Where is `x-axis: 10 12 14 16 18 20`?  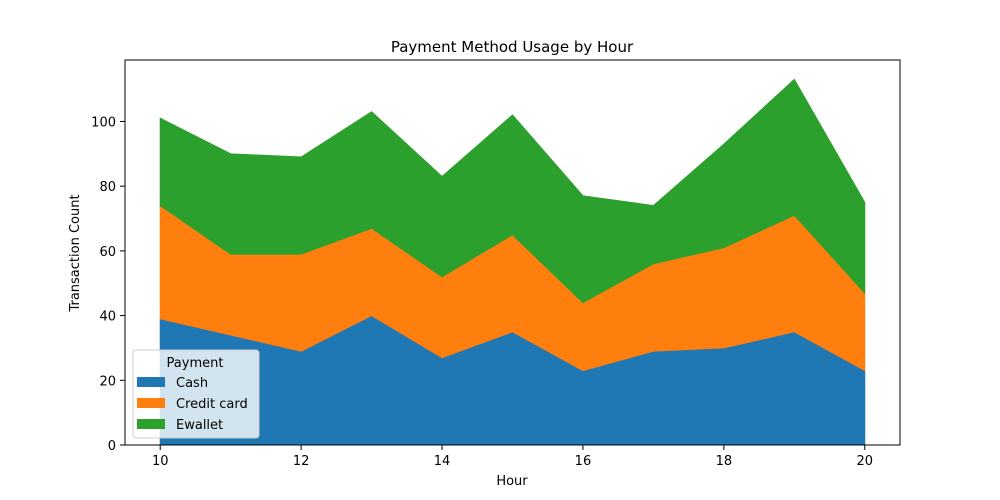 x-axis: 10 12 14 16 18 20 is located at coordinates (512, 457).